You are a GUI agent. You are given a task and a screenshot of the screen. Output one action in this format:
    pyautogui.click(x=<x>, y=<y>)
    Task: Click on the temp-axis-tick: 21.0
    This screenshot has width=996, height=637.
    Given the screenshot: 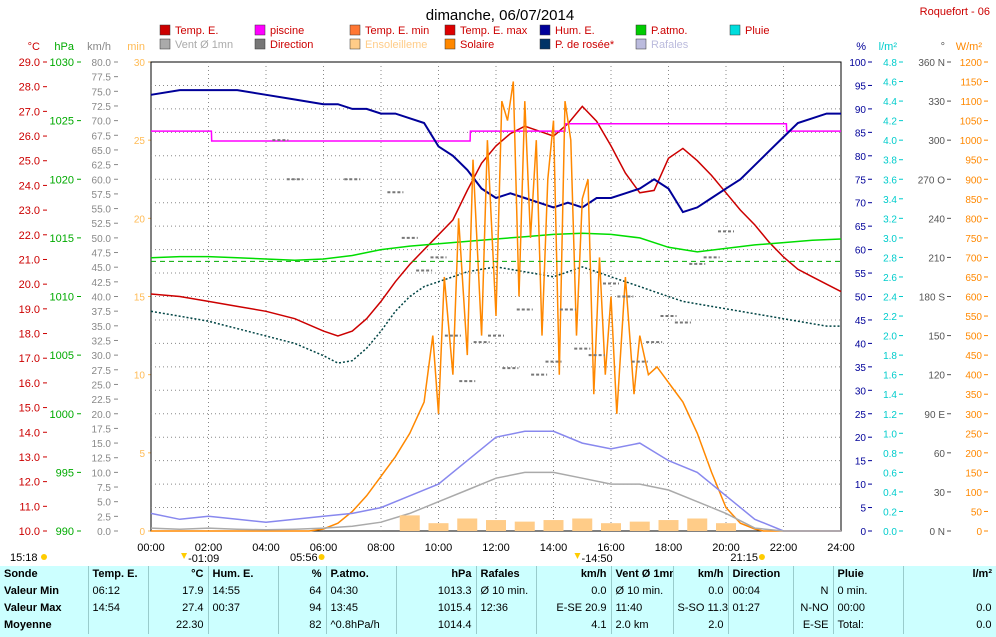 What is the action you would take?
    pyautogui.click(x=29, y=260)
    